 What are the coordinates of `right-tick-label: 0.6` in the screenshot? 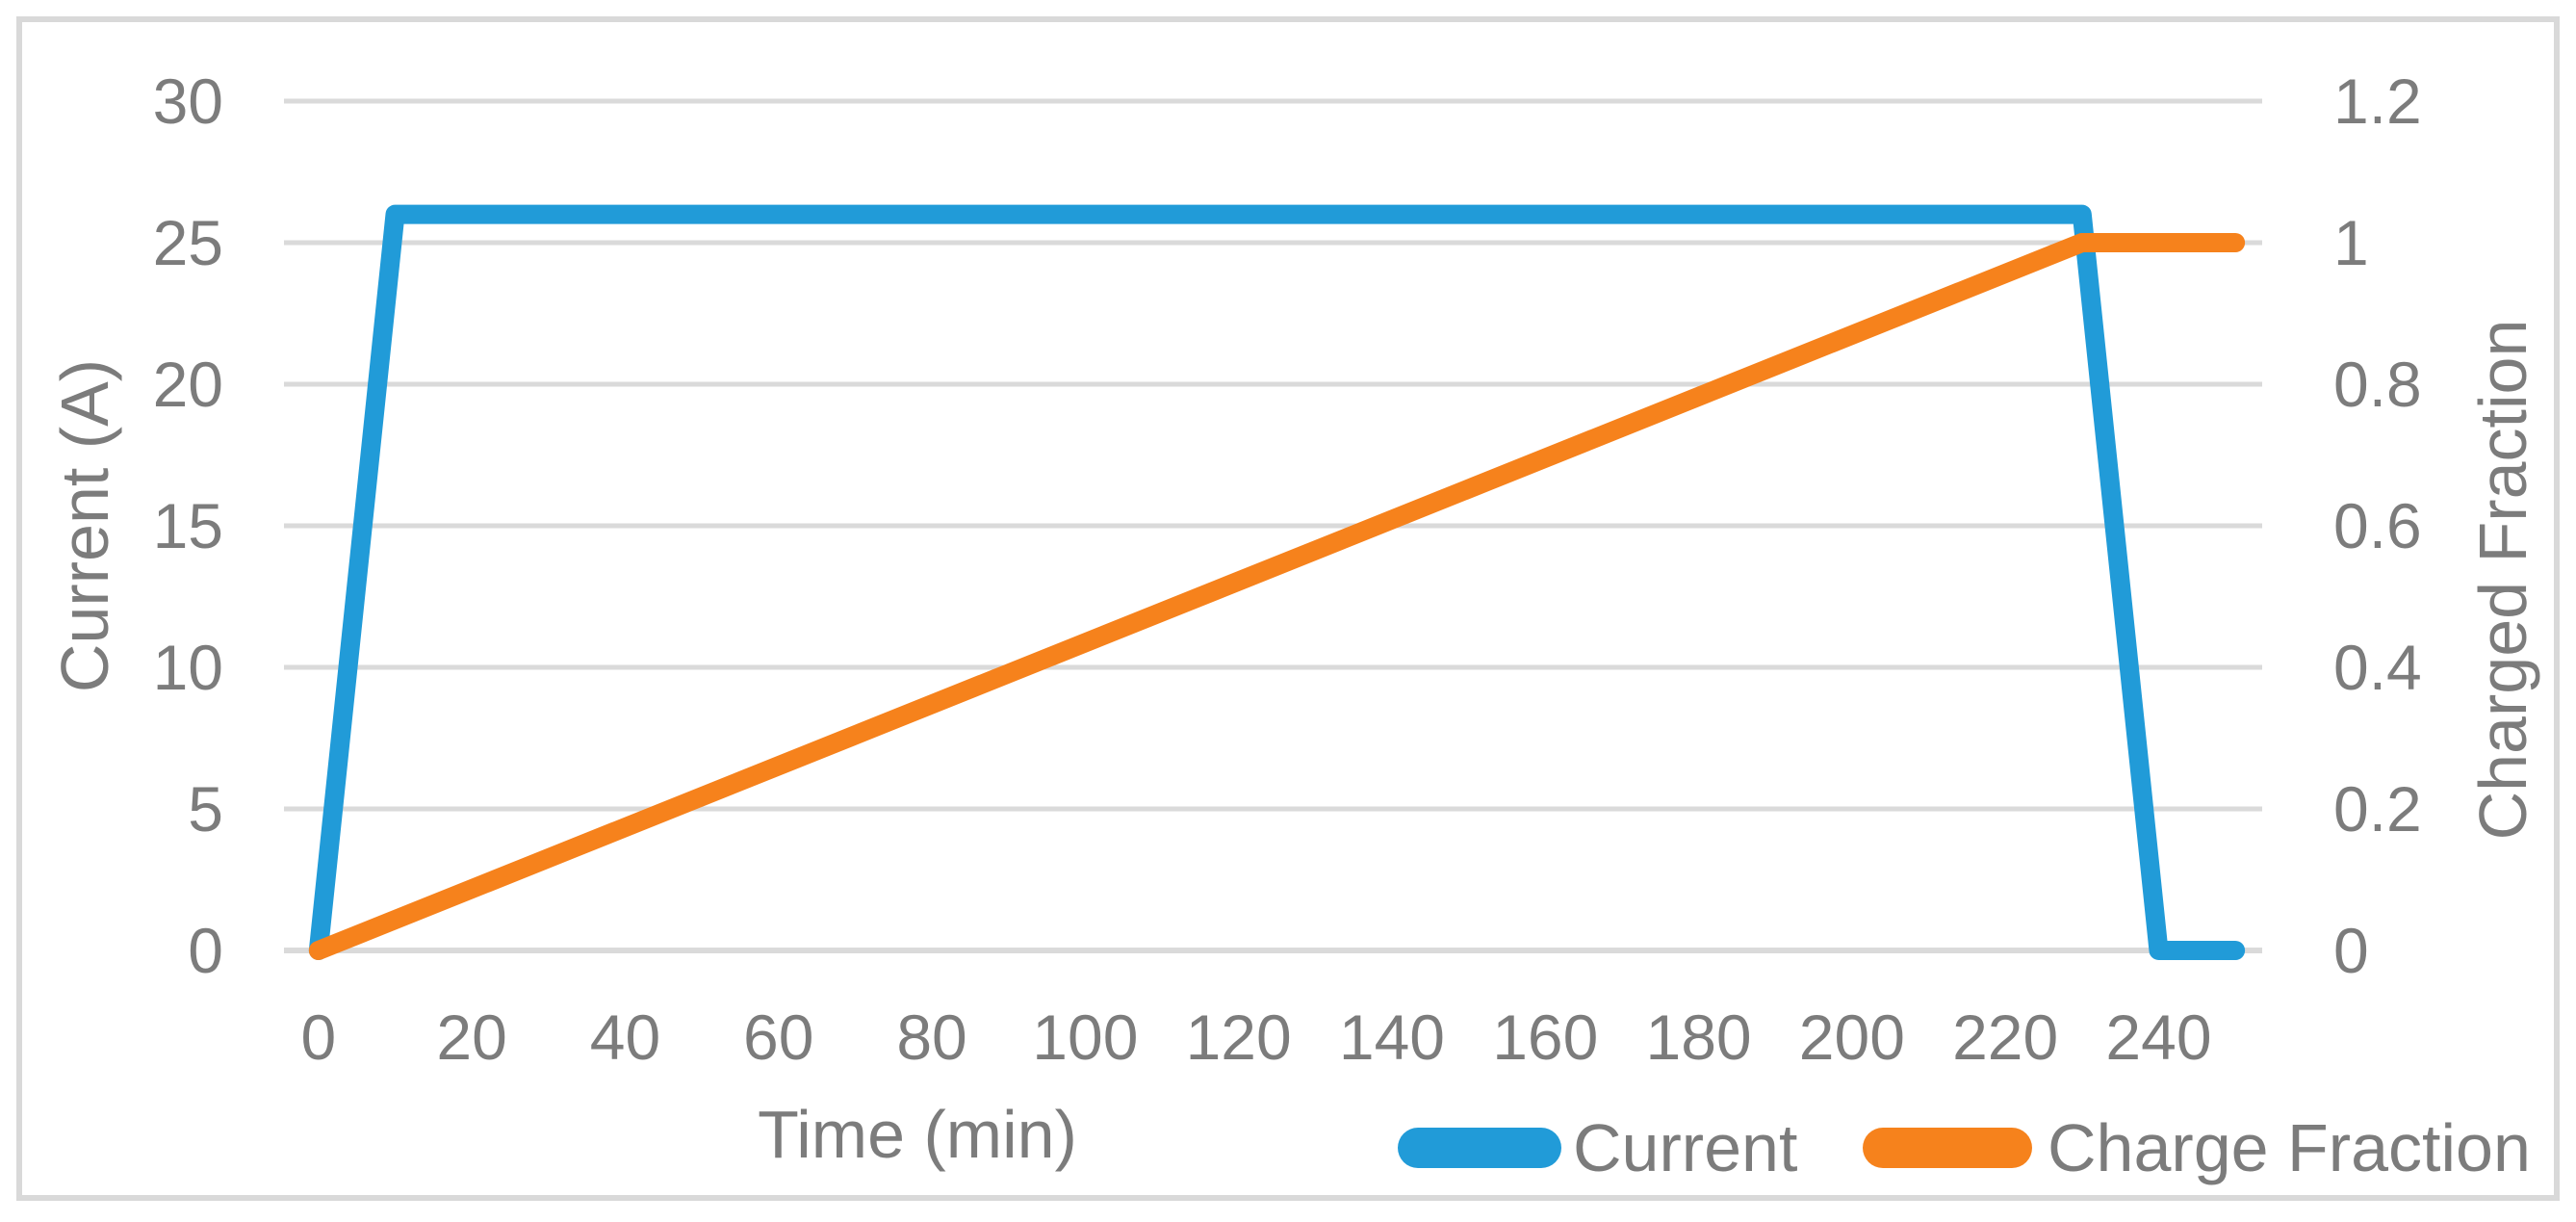 It's located at (2378, 525).